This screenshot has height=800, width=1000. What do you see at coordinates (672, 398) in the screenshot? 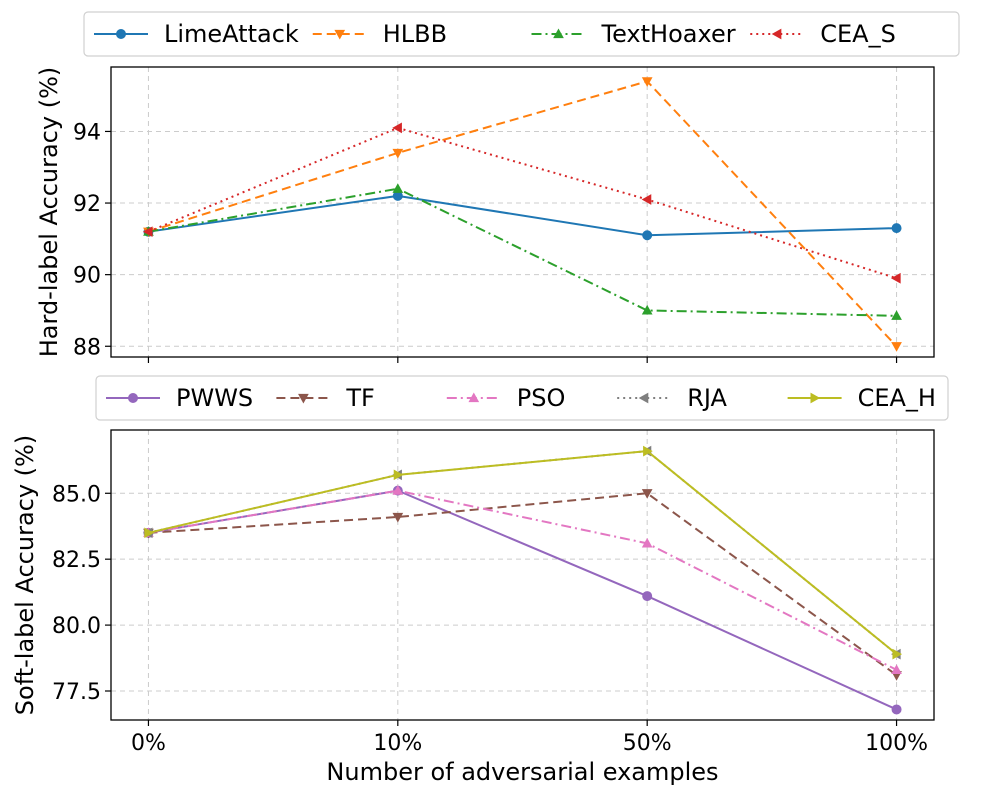
I see `legend-item: RJA` at bounding box center [672, 398].